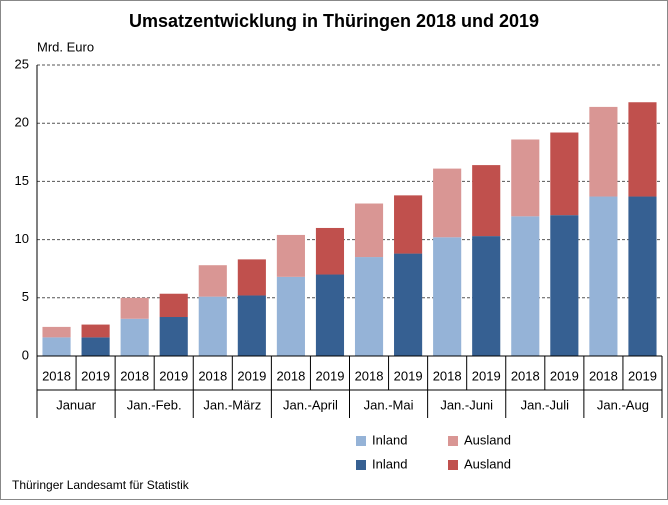  What do you see at coordinates (466, 404) in the screenshot?
I see `x-group-label: Jan.-Juni` at bounding box center [466, 404].